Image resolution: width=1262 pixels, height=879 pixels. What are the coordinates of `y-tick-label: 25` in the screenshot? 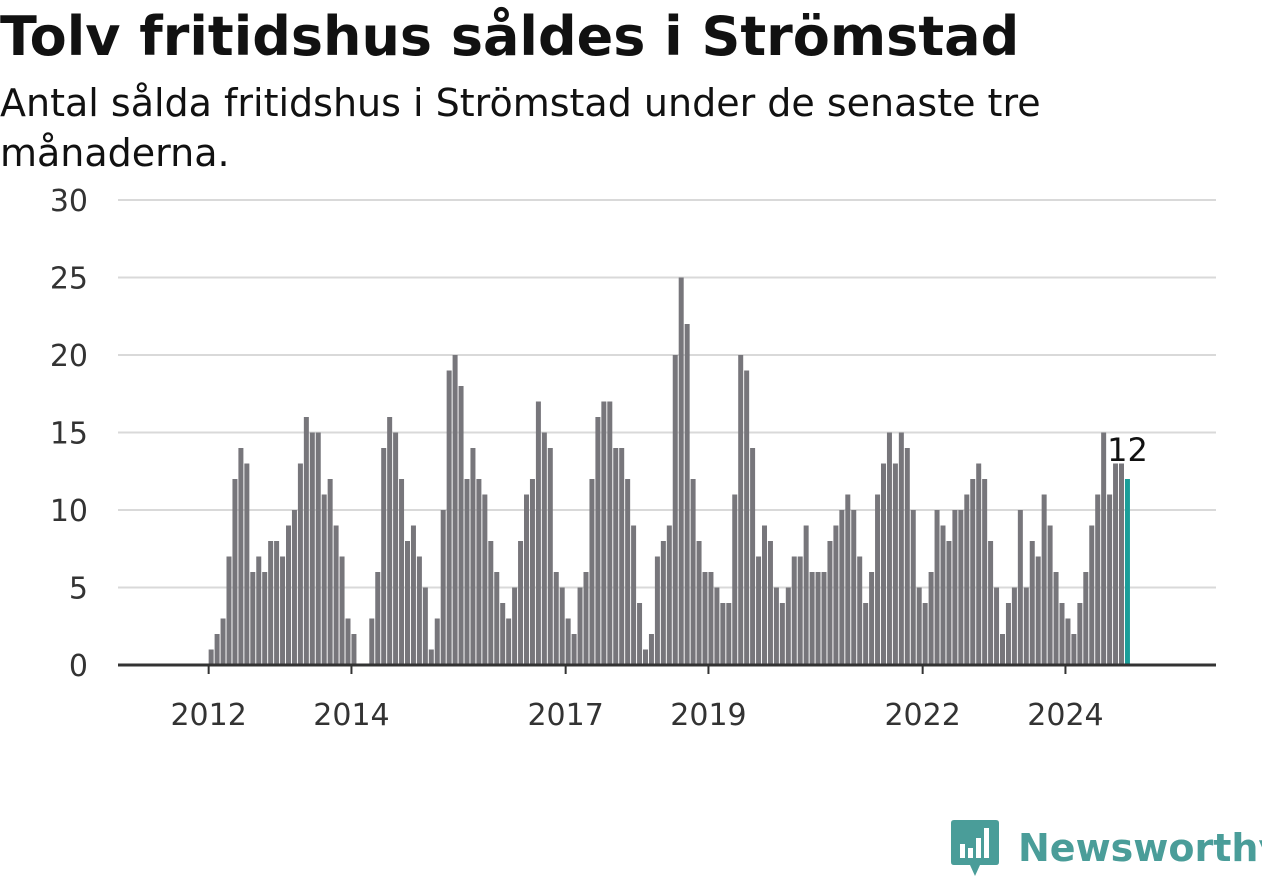 It's located at (69, 279).